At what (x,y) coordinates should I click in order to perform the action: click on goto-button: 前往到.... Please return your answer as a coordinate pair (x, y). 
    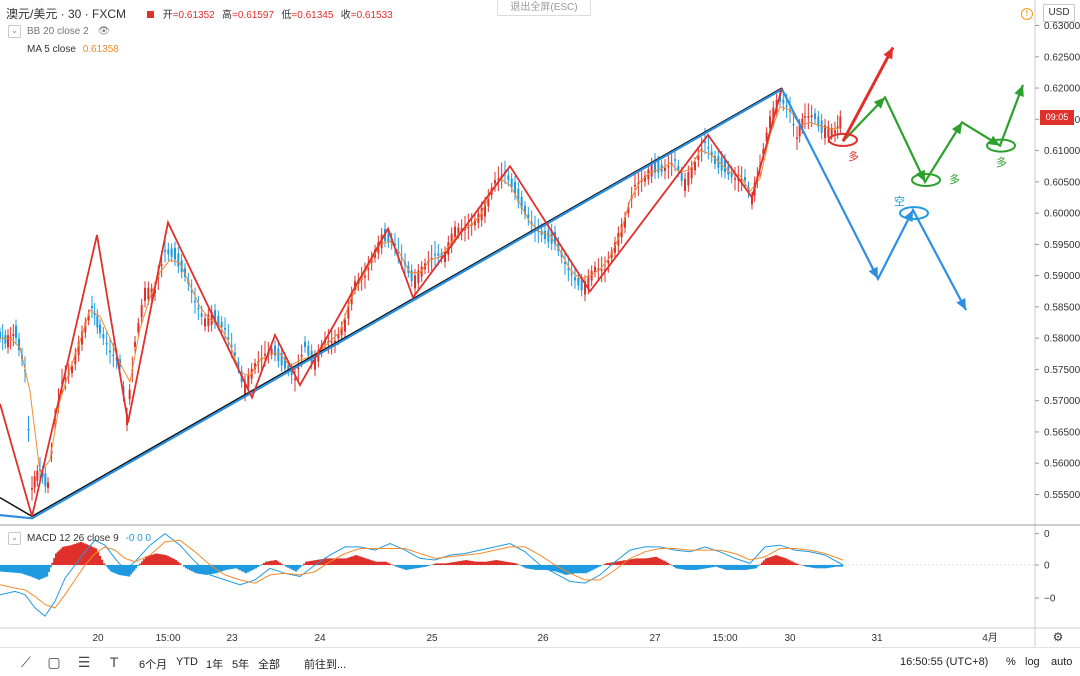
    Looking at the image, I should click on (325, 664).